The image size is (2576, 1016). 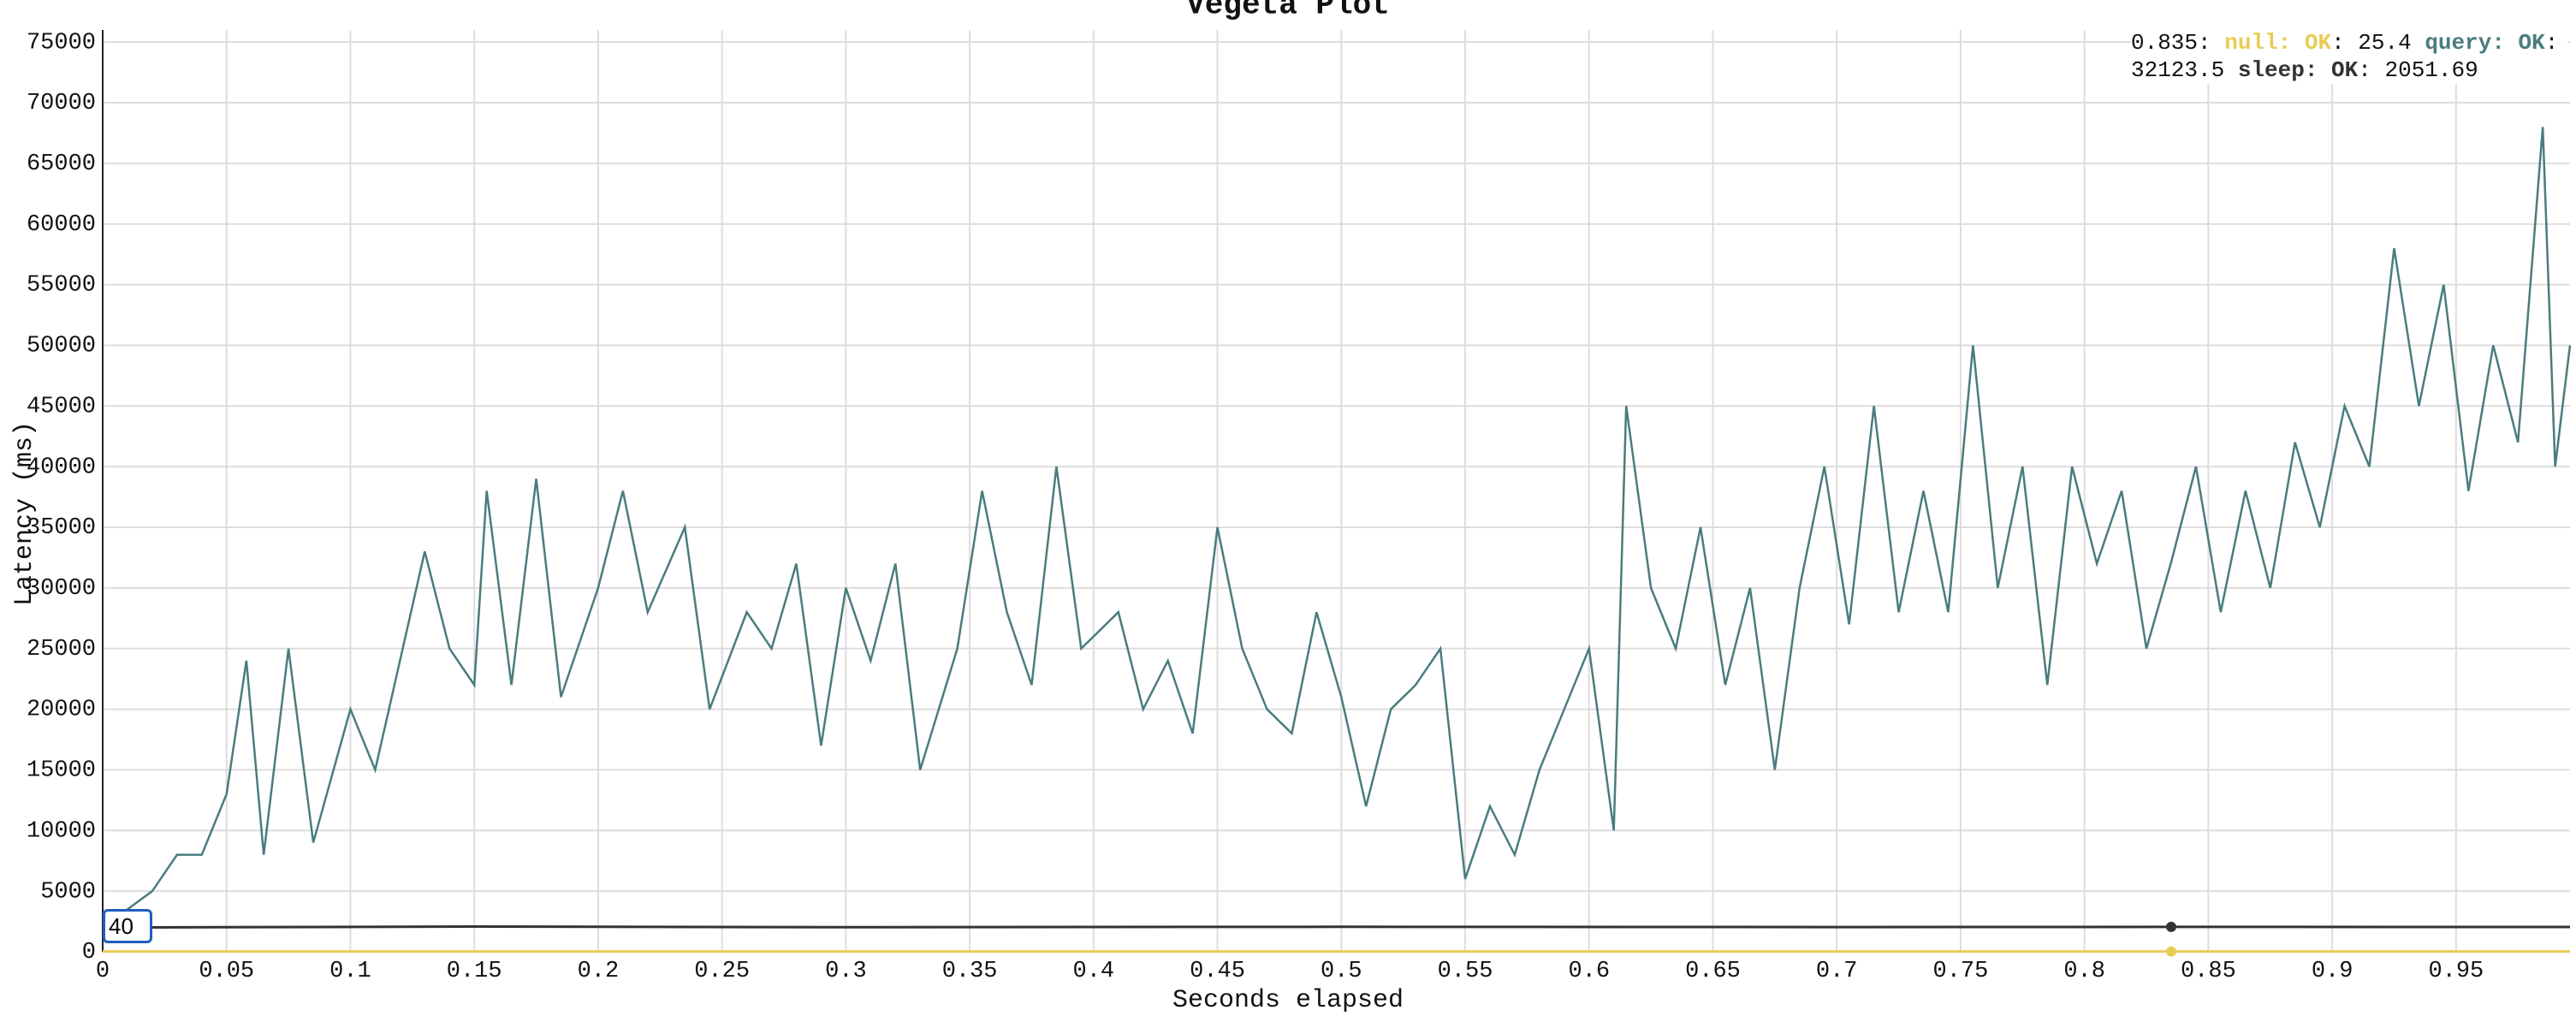 What do you see at coordinates (61, 467) in the screenshot?
I see `y-tick-label: 40000` at bounding box center [61, 467].